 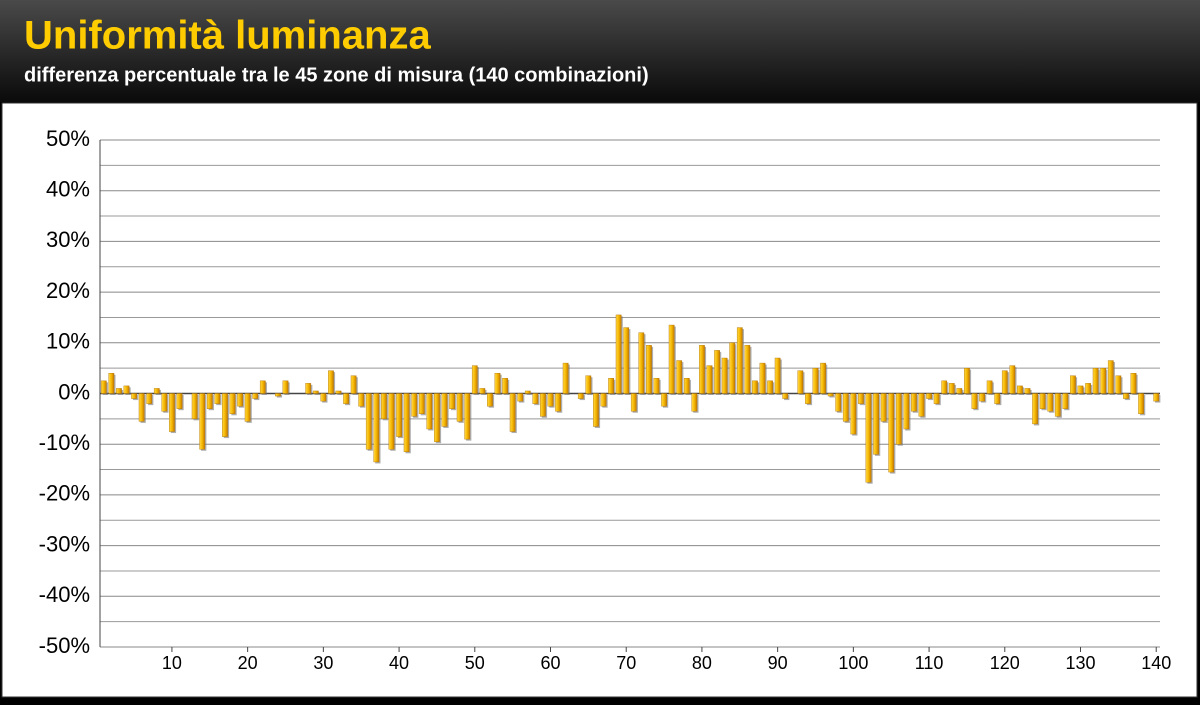 What do you see at coordinates (853, 663) in the screenshot?
I see `x-tick-label: 100` at bounding box center [853, 663].